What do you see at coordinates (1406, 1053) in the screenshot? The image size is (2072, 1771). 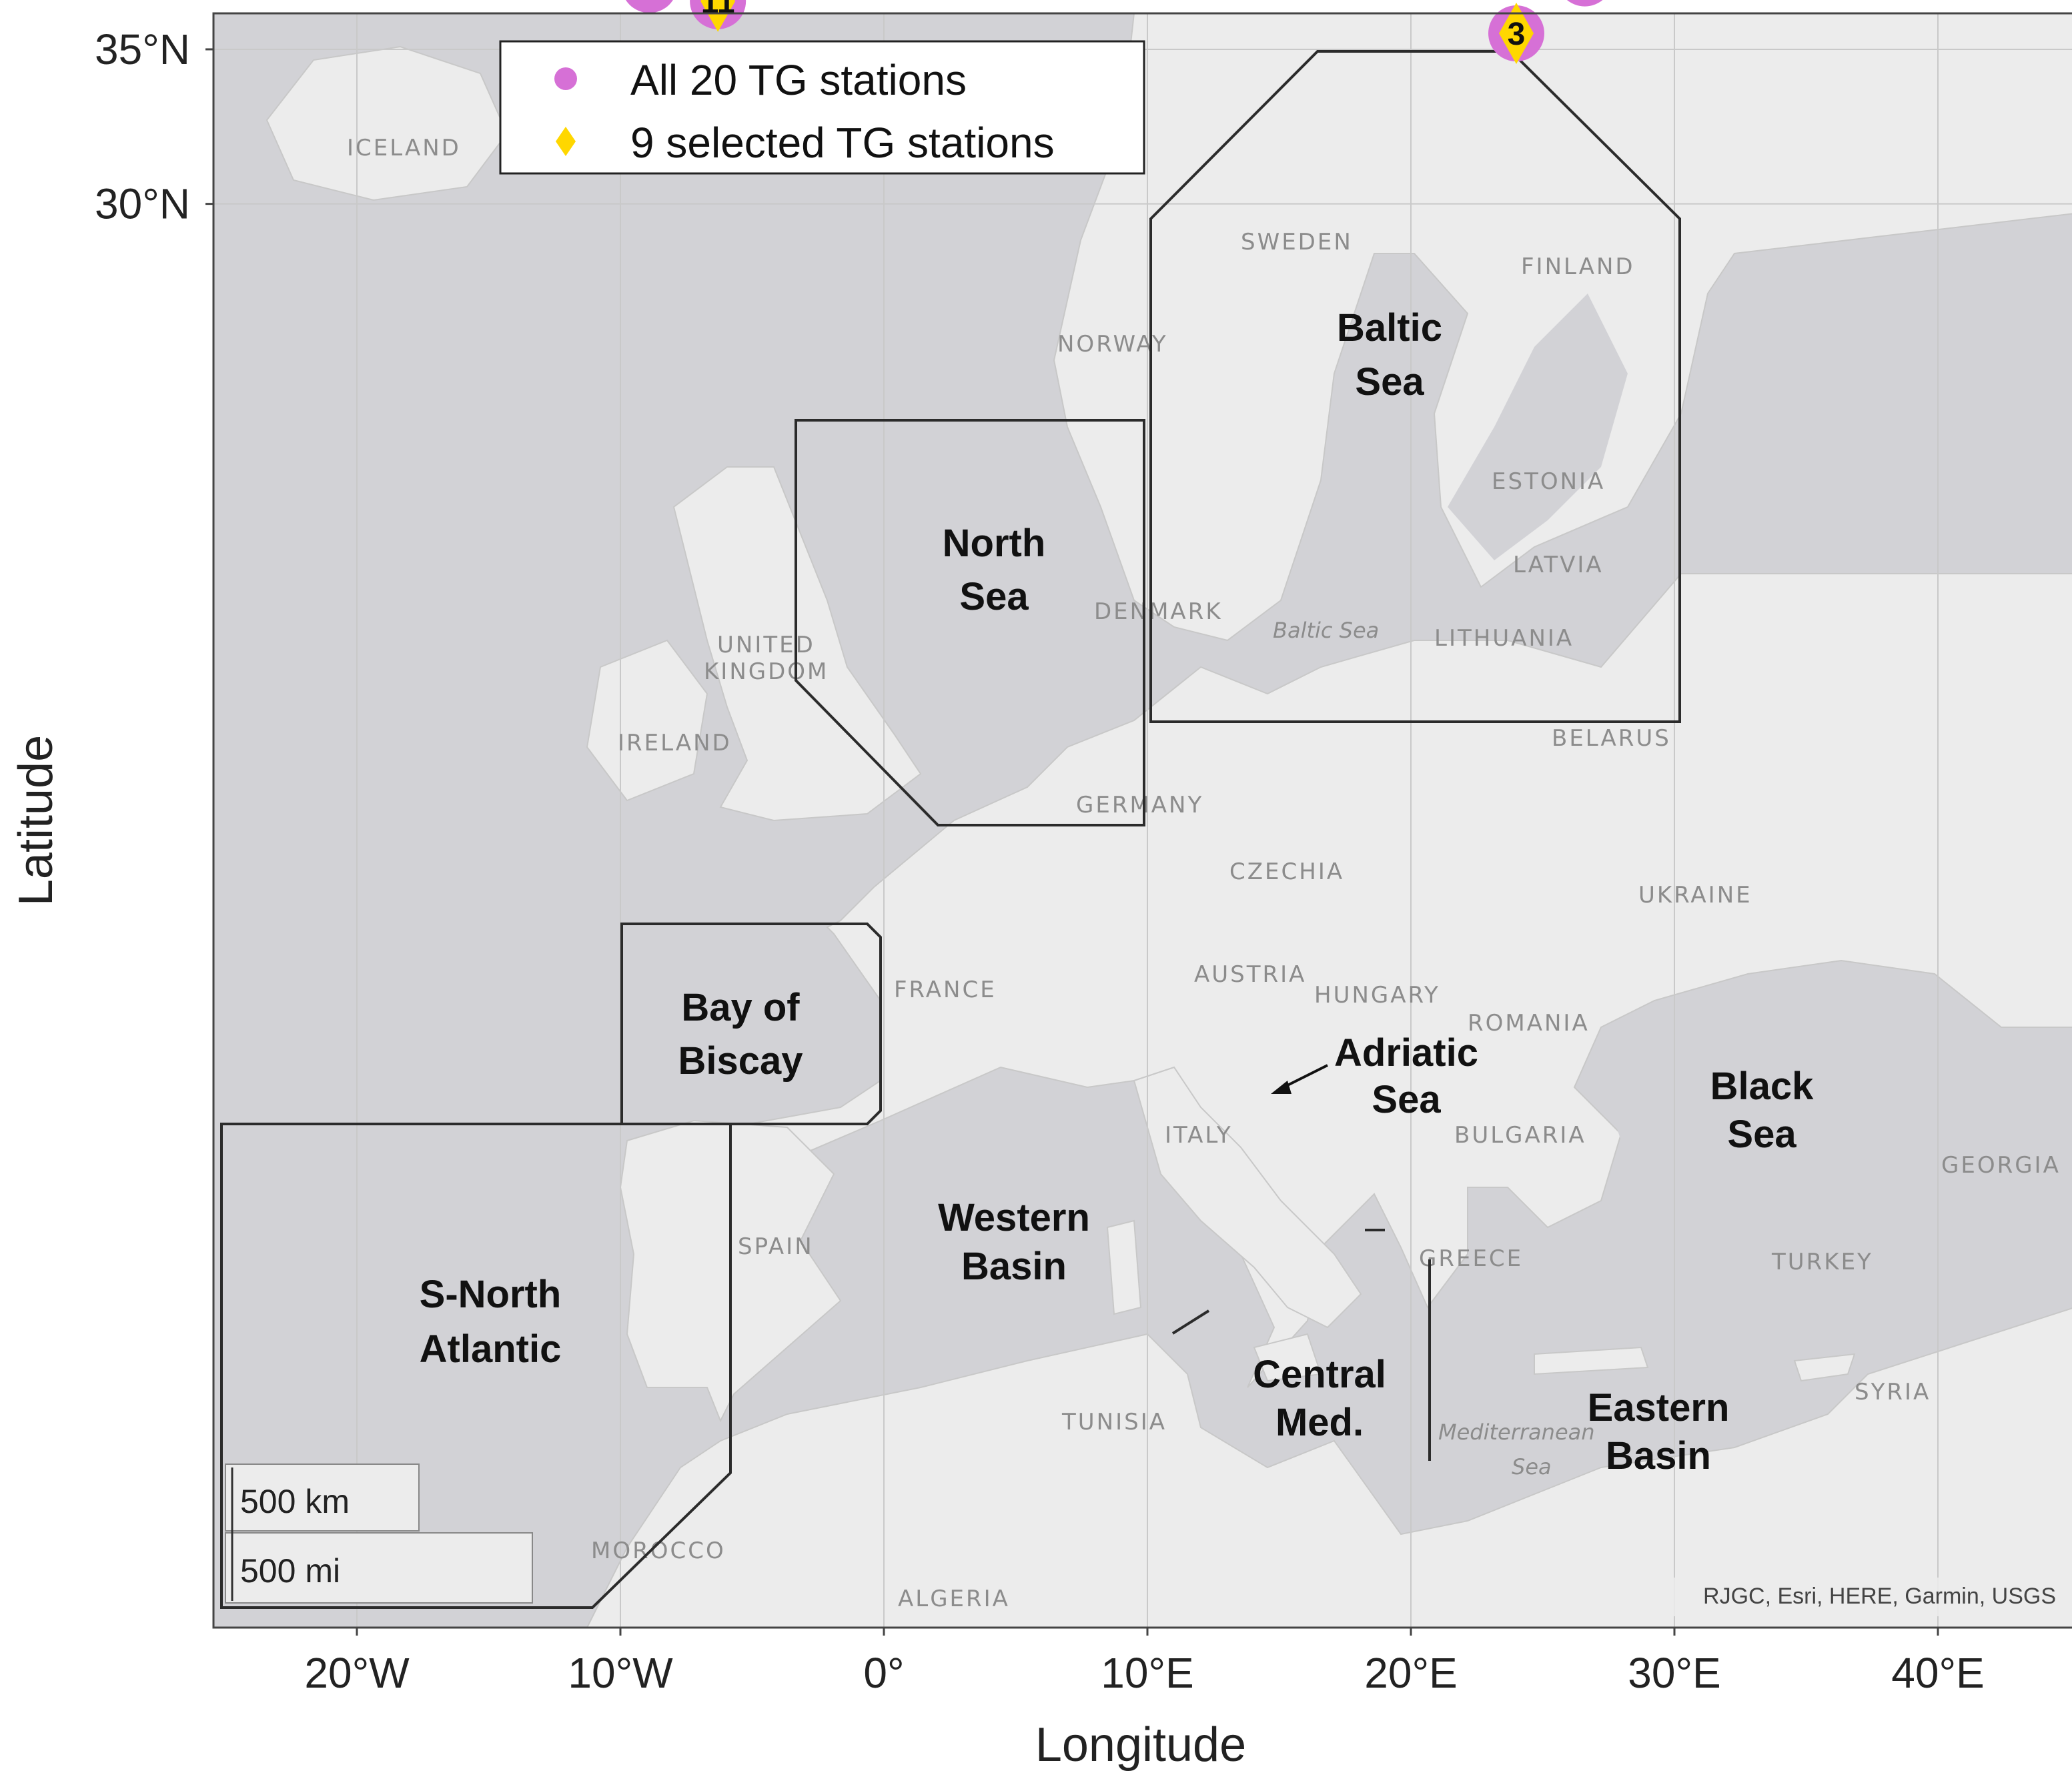 I see `region-label-adriatic-1: Adriatic` at bounding box center [1406, 1053].